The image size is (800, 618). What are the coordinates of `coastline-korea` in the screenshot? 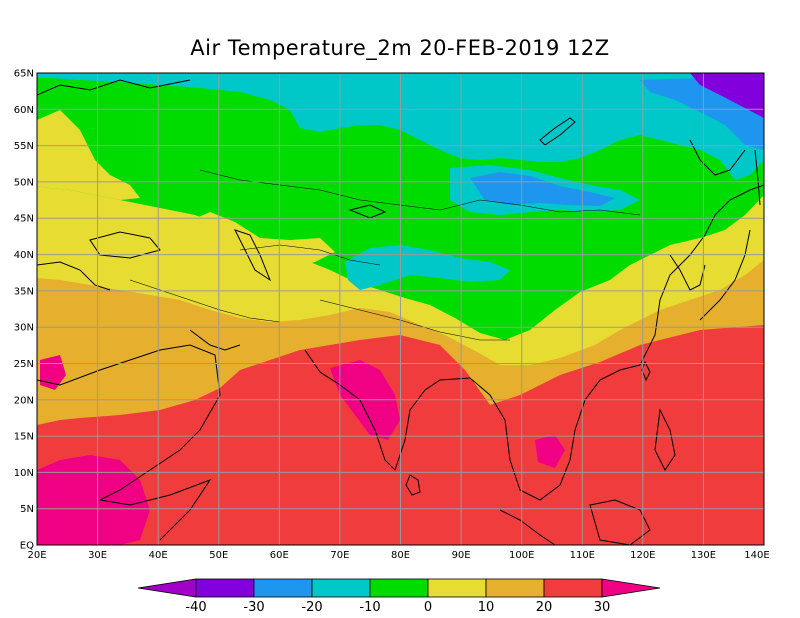 It's located at (687, 272).